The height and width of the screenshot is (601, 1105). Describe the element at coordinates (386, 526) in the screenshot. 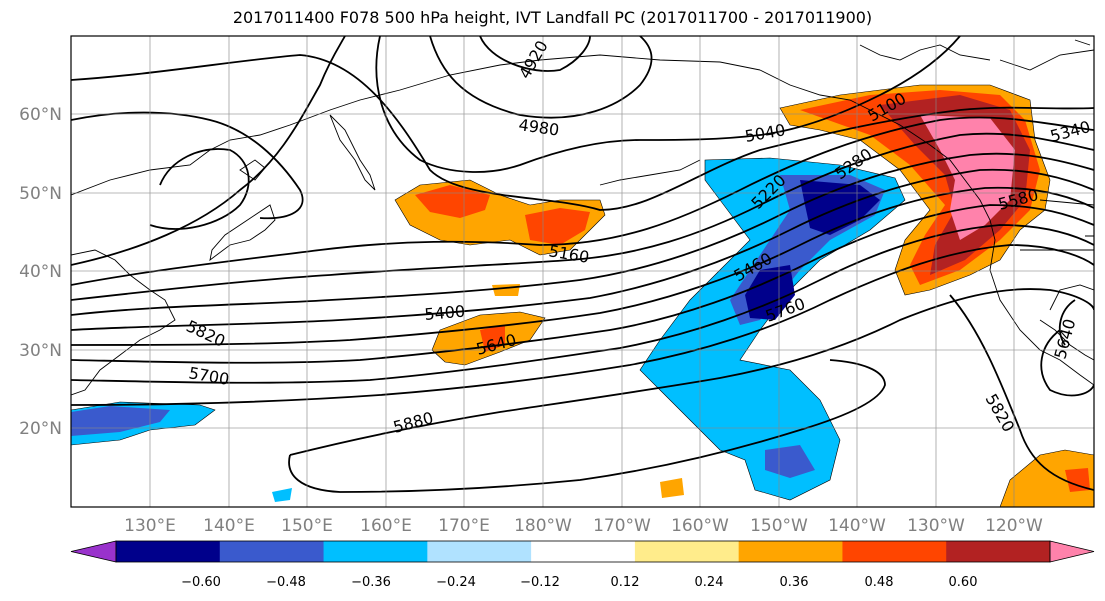

I see `lon-label: 160°E` at that location.